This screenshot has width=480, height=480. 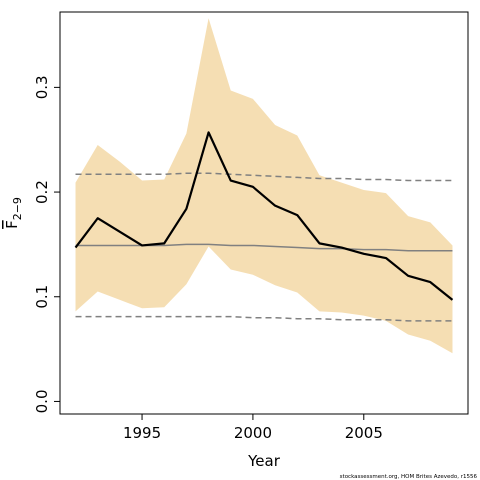 I want to click on svg-text: F2−9, so click(x=13, y=213).